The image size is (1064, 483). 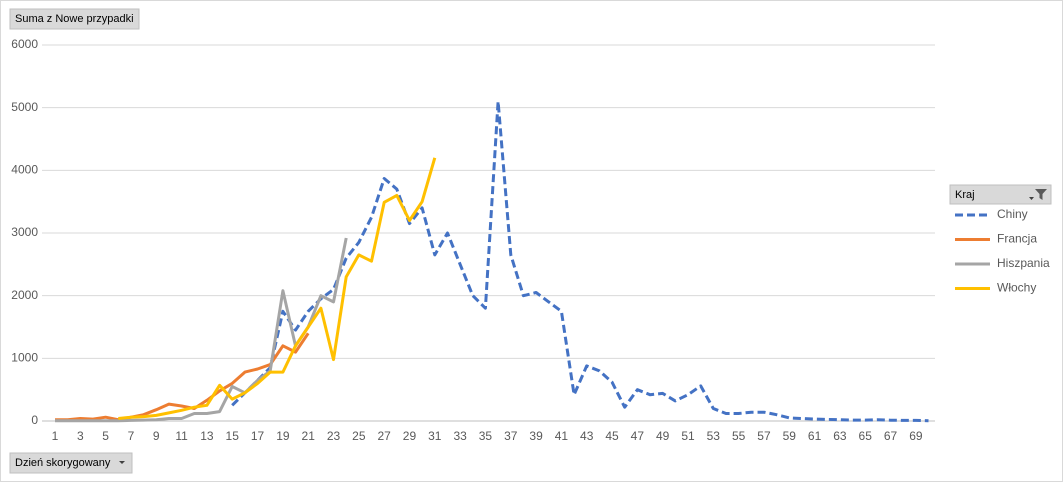 What do you see at coordinates (663, 436) in the screenshot?
I see `x-tick-label: 49` at bounding box center [663, 436].